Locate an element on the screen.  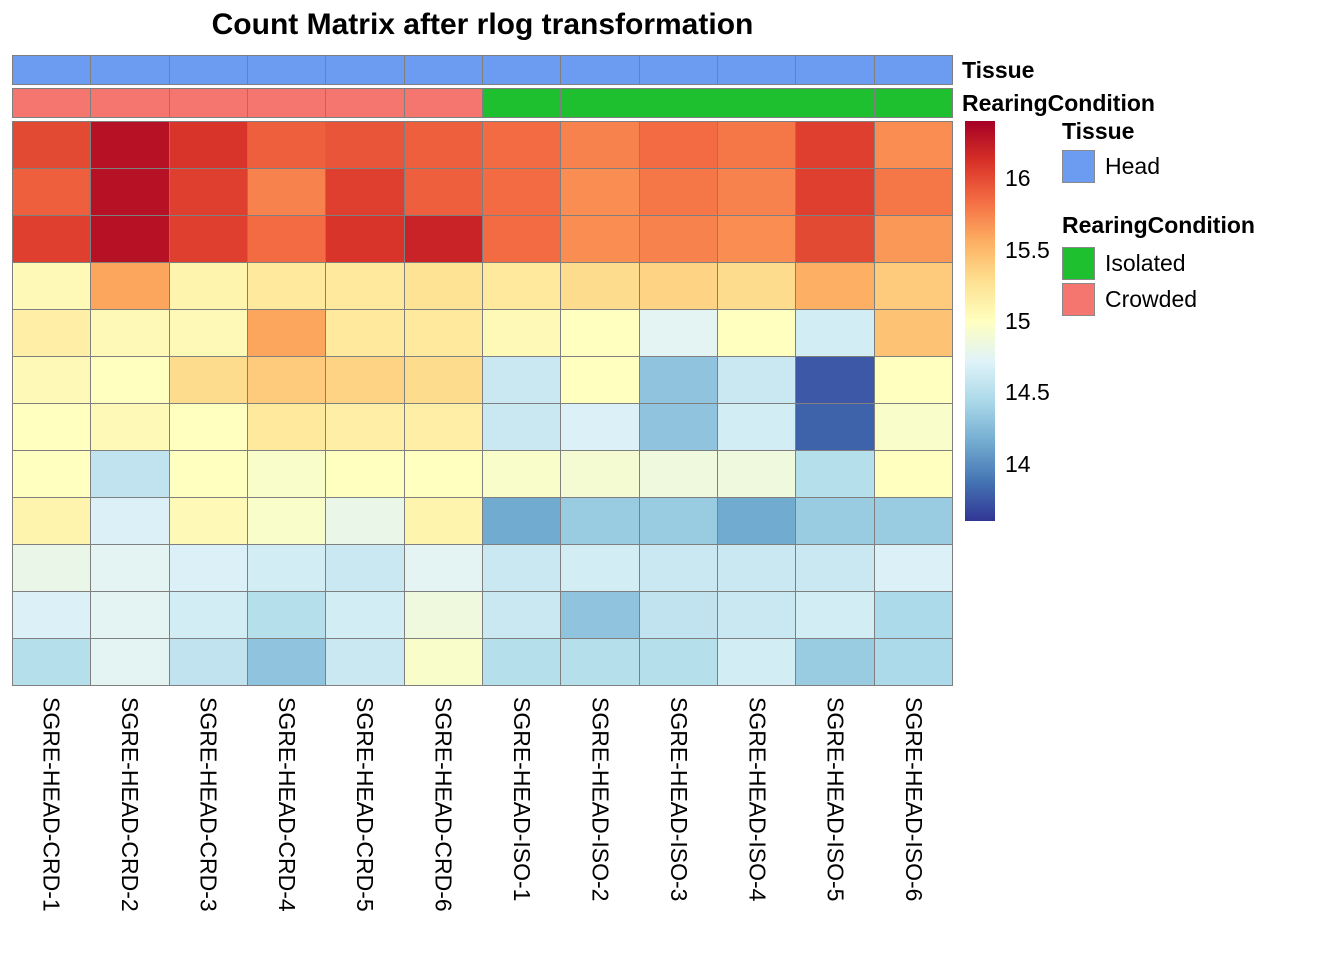
column-label: SGRE-HEAD-ISO-3 is located at coordinates (678, 799).